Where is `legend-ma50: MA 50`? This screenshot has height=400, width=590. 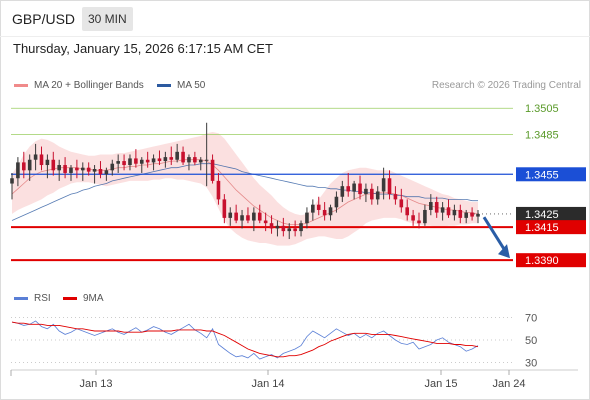
legend-ma50: MA 50 is located at coordinates (181, 85).